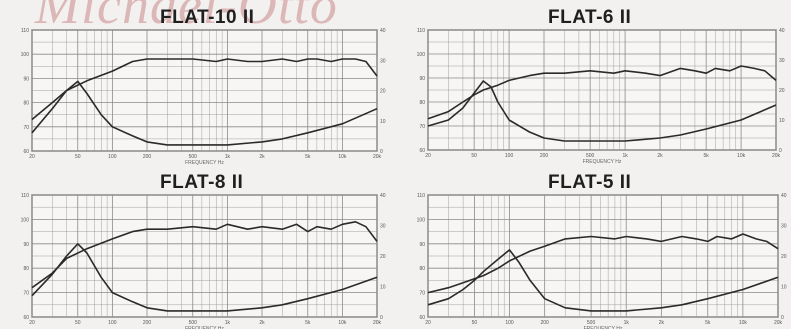 The width and height of the screenshot is (791, 329). What do you see at coordinates (590, 182) in the screenshot?
I see `chart-title: FLAT-5 II` at bounding box center [590, 182].